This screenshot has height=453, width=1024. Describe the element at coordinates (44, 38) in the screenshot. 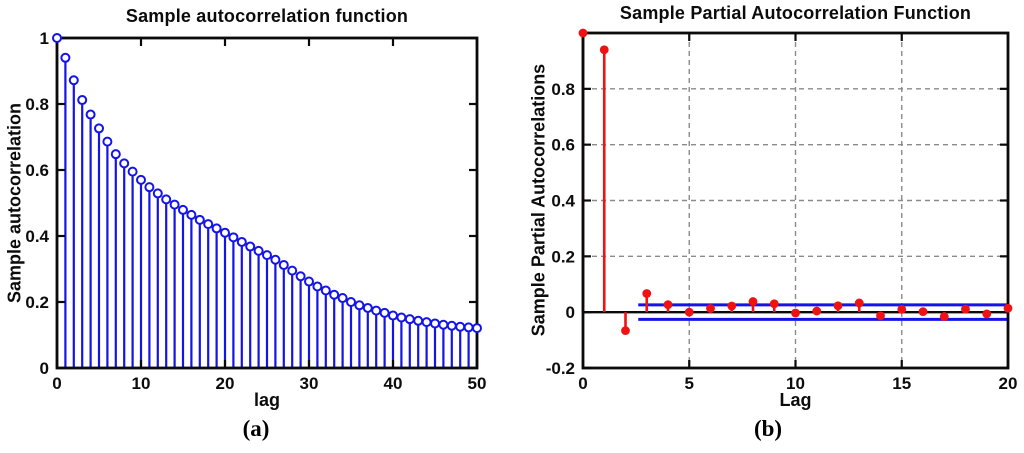

I see `y-tick-label: 1` at that location.